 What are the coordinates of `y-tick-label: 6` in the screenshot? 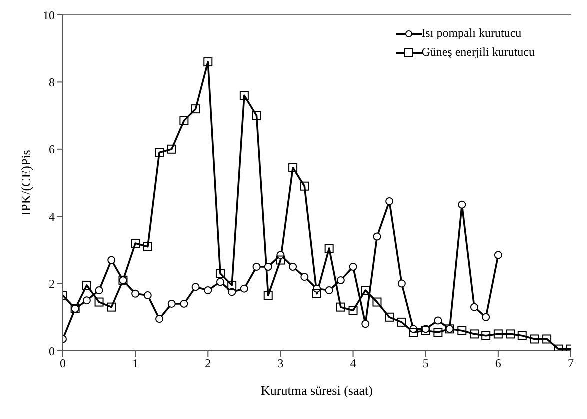 It's located at (52, 149).